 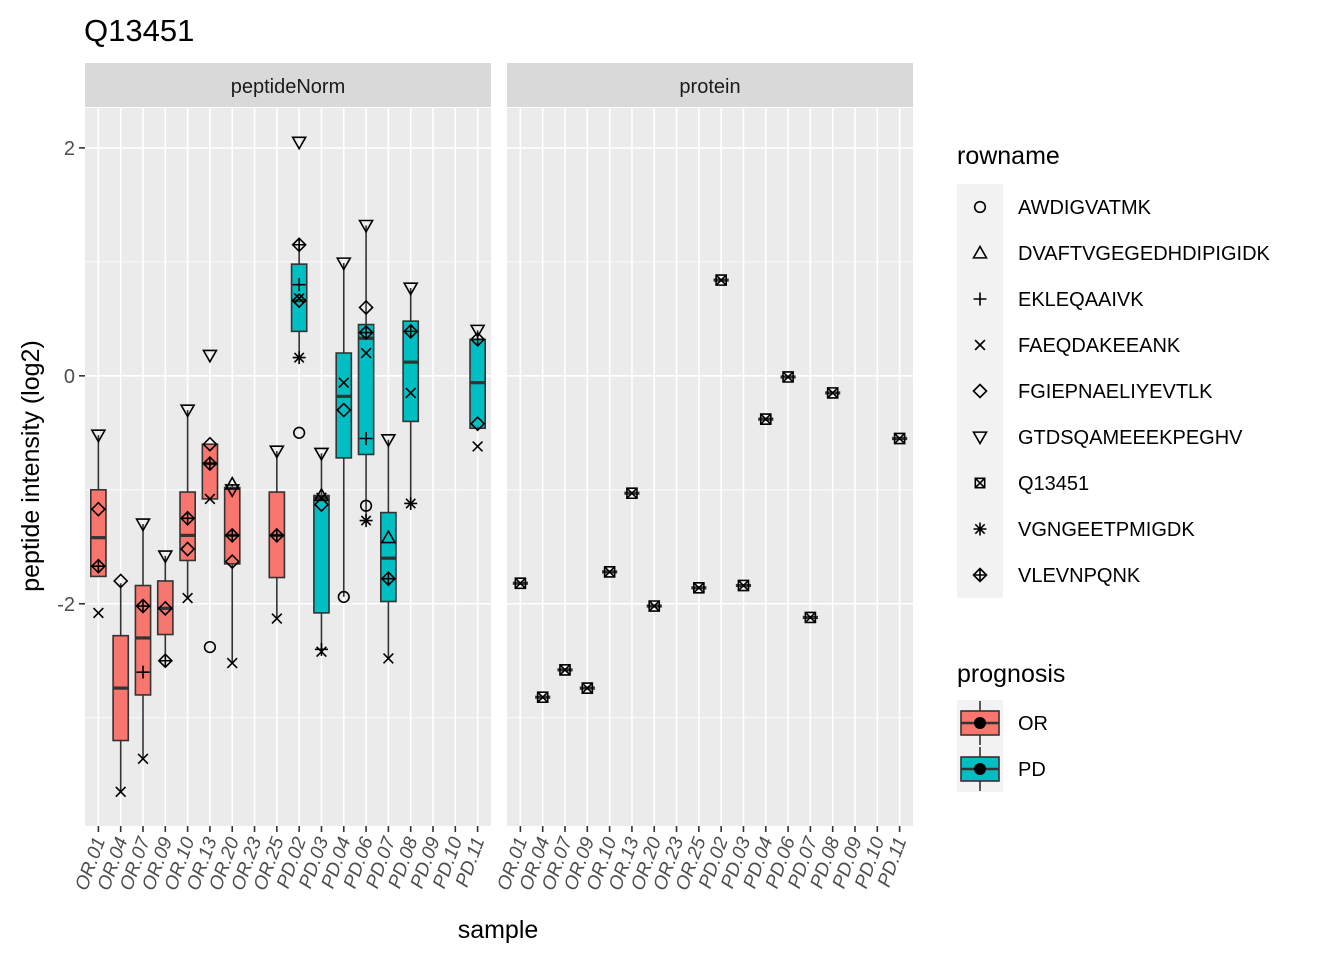 I want to click on rowname-legend-item: EKLEQAAIVK, so click(x=1058, y=300).